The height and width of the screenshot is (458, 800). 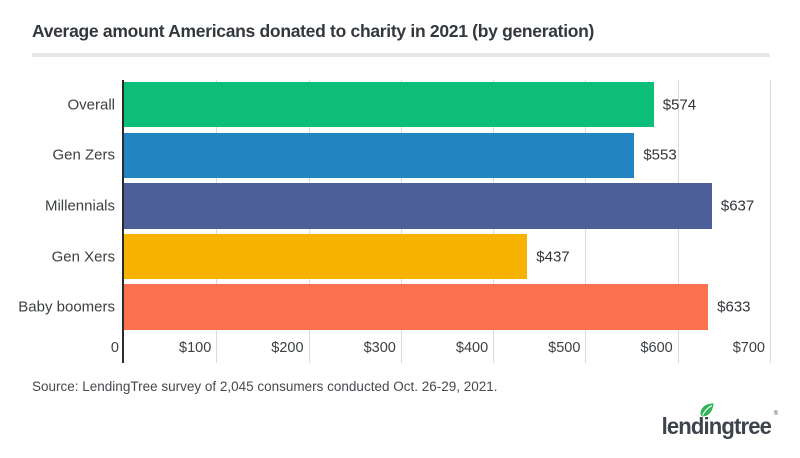 I want to click on x-tick-label: $400, so click(x=472, y=348).